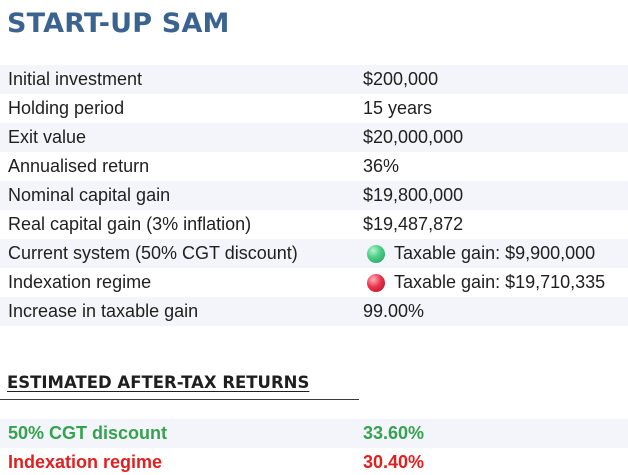  What do you see at coordinates (47, 137) in the screenshot?
I see `row-label: Exit value` at bounding box center [47, 137].